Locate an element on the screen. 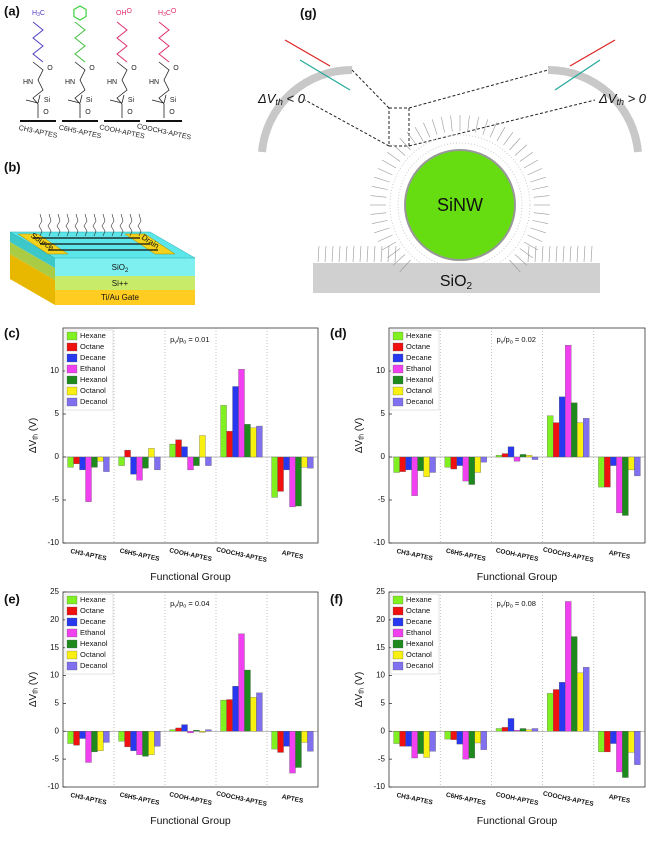  y-tick-label: 25 is located at coordinates (54, 591).